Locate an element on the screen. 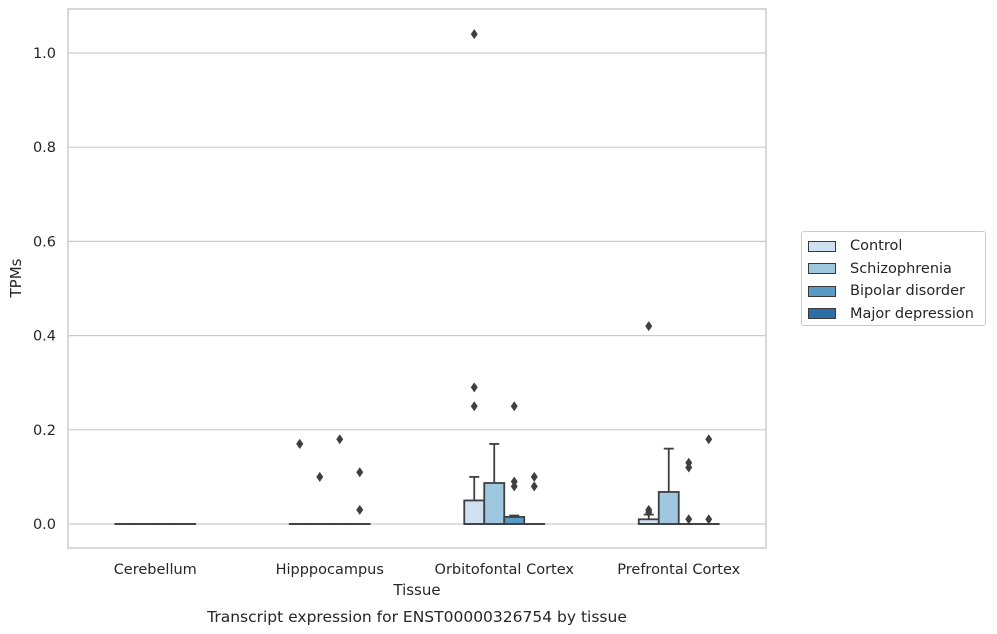 This screenshot has width=997, height=634. legend-item-control: Control is located at coordinates (896, 246).